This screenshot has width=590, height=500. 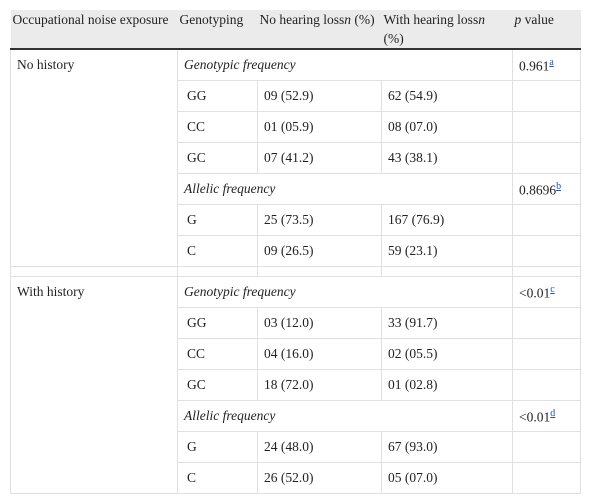 I want to click on data-row: C 26 (52.0) 05 (07.0), so click(x=296, y=478).